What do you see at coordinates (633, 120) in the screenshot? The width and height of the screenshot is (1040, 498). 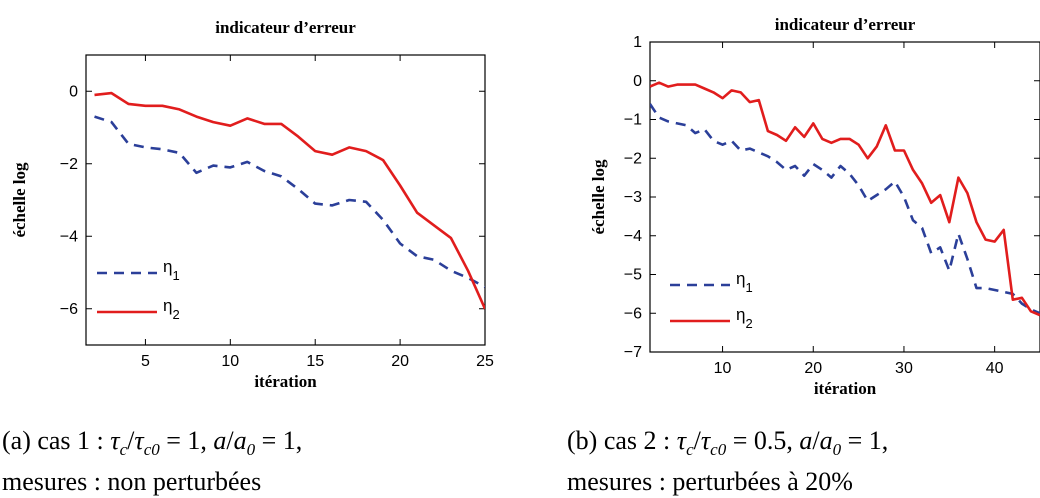 I see `y-tick-label: −1` at bounding box center [633, 120].